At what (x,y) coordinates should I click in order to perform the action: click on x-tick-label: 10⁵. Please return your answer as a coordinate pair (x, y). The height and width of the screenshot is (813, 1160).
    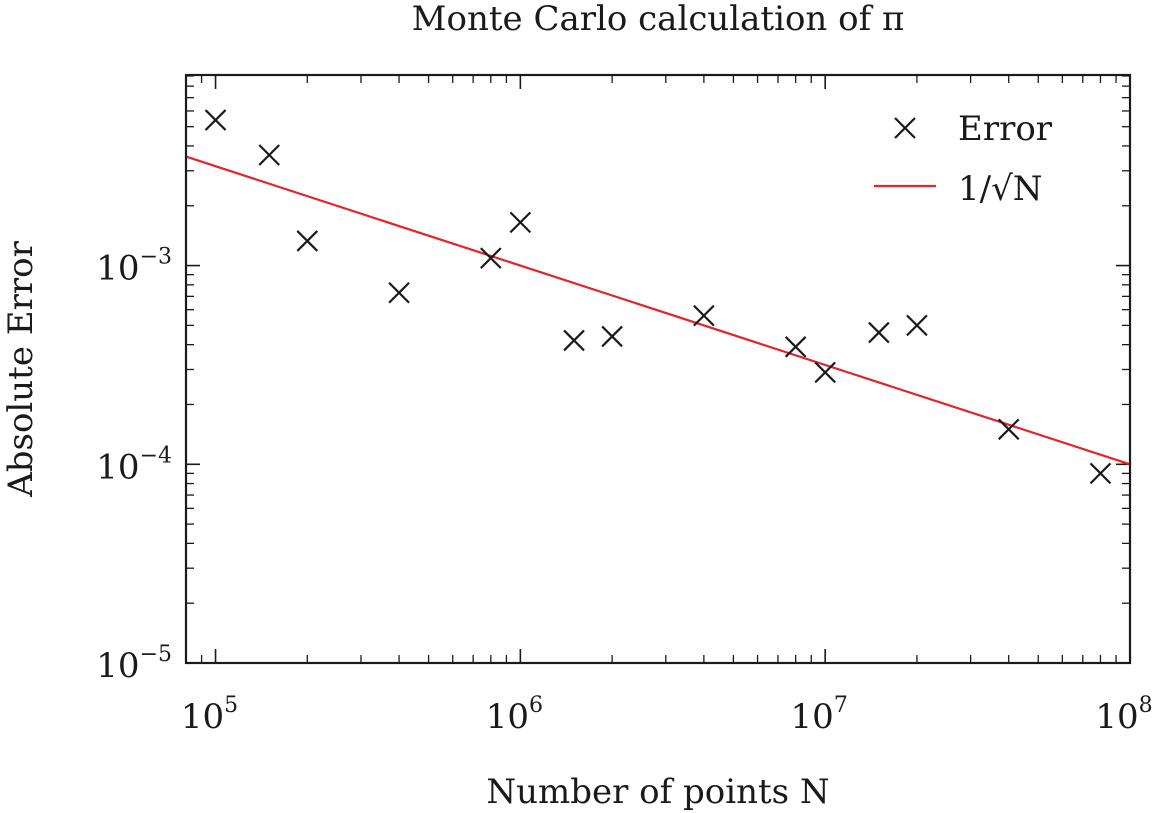
    Looking at the image, I should click on (209, 715).